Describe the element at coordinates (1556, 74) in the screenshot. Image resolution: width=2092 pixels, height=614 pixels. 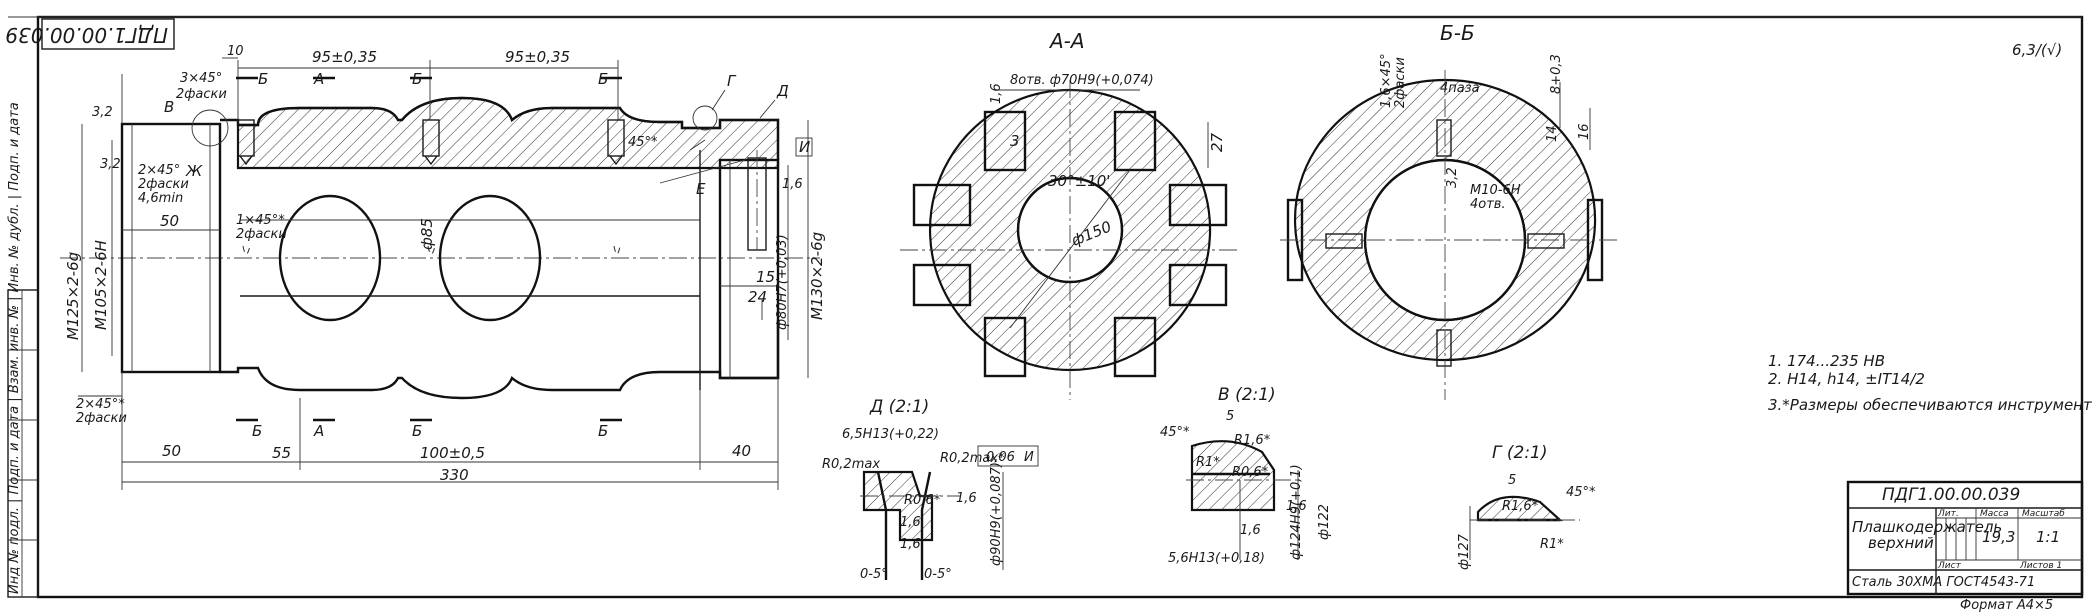
I see `section-bb-8: 8+0,3` at that location.